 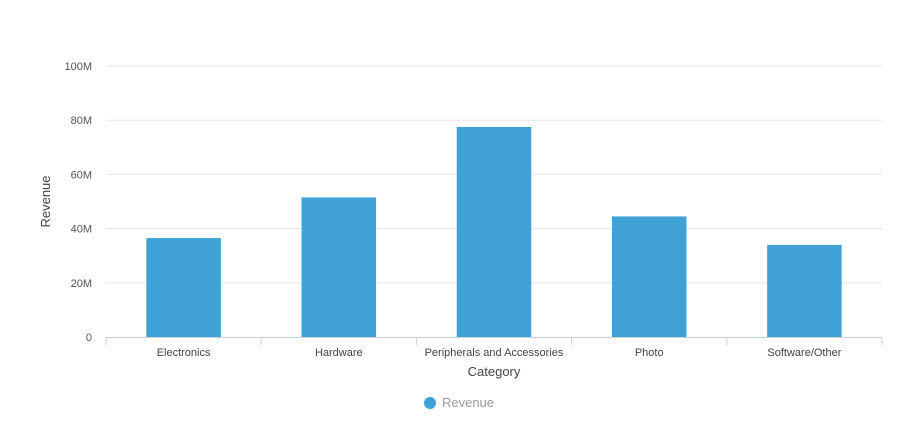 What do you see at coordinates (339, 353) in the screenshot?
I see `x-tick-label: Hardware` at bounding box center [339, 353].